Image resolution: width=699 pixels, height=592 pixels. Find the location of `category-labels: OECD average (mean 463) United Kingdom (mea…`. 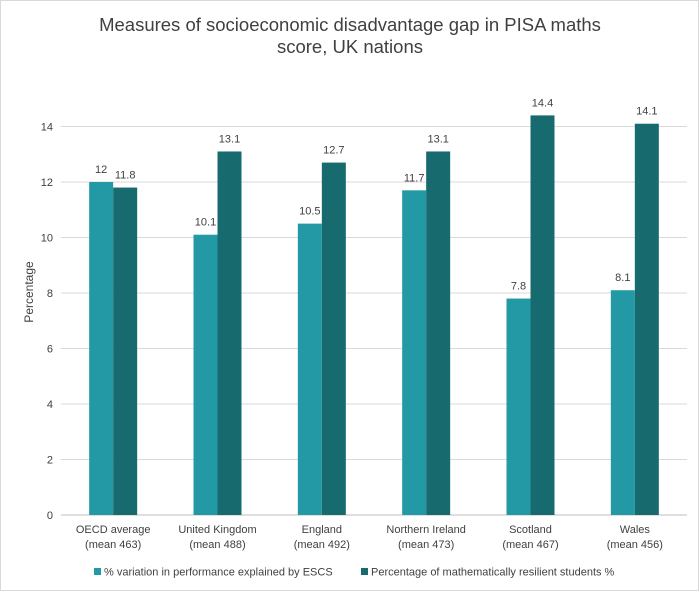

category-labels: OECD average (mean 463) United Kingdom (mea… is located at coordinates (369, 537).